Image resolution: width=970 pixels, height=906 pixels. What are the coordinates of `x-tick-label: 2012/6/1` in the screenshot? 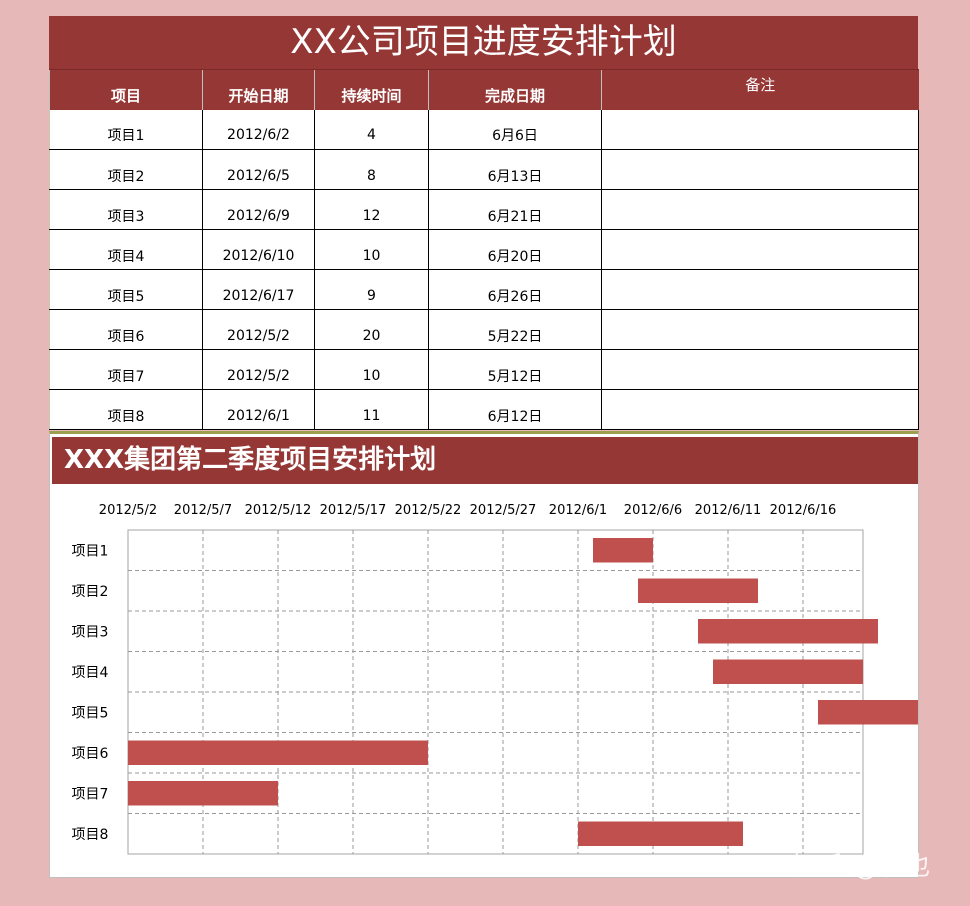 It's located at (578, 510).